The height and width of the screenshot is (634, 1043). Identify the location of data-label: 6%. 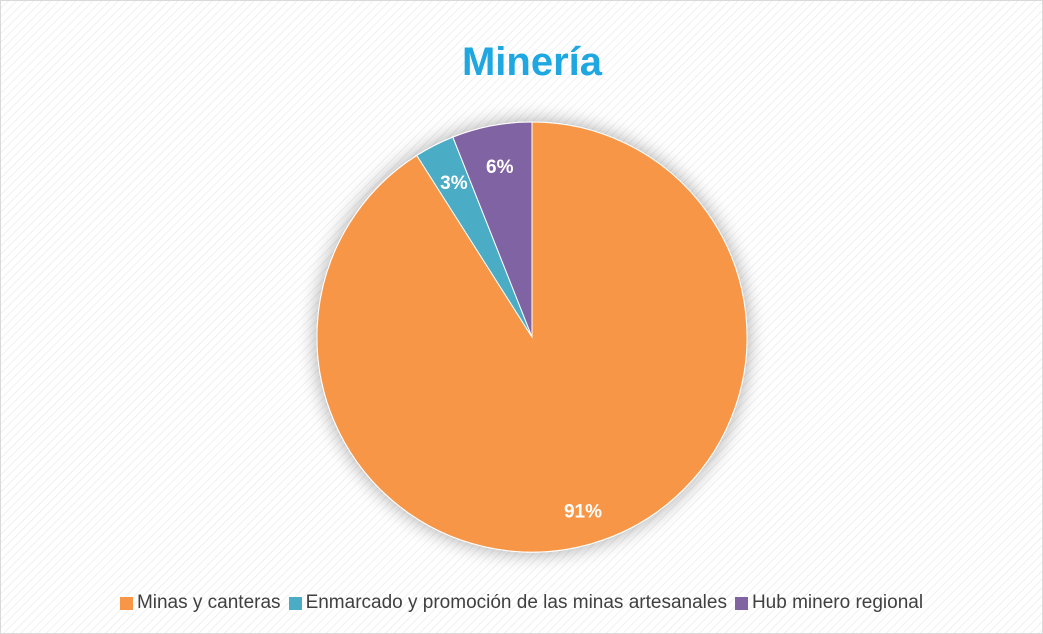
(500, 167).